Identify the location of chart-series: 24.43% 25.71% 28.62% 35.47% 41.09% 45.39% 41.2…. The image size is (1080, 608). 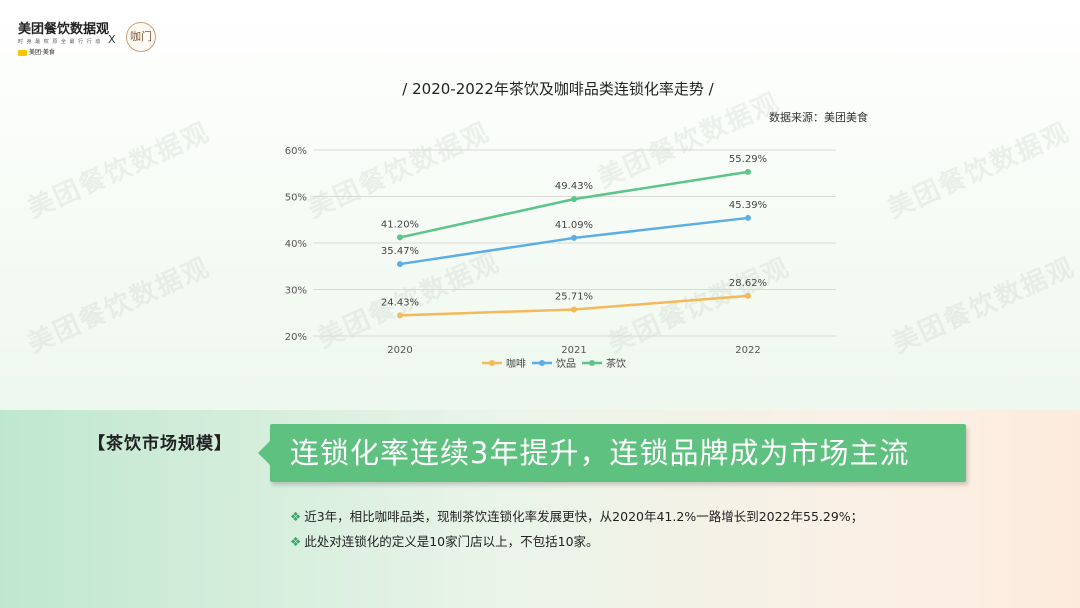
(574, 236).